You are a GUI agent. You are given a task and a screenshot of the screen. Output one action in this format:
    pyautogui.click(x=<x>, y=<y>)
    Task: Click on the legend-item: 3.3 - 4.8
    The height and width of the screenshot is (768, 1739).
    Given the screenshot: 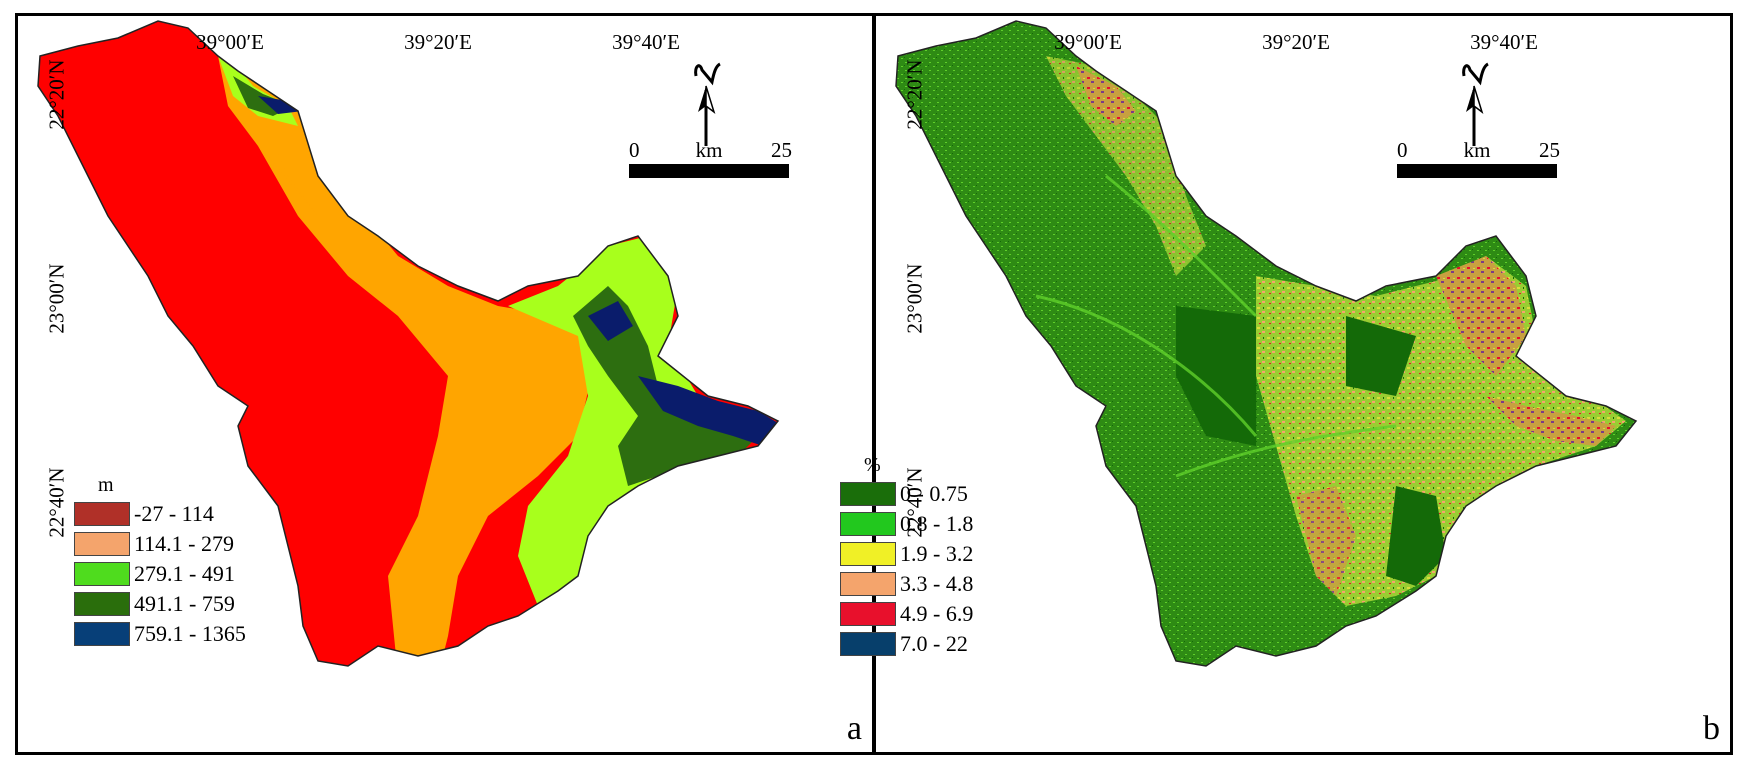 What is the action you would take?
    pyautogui.click(x=906, y=584)
    